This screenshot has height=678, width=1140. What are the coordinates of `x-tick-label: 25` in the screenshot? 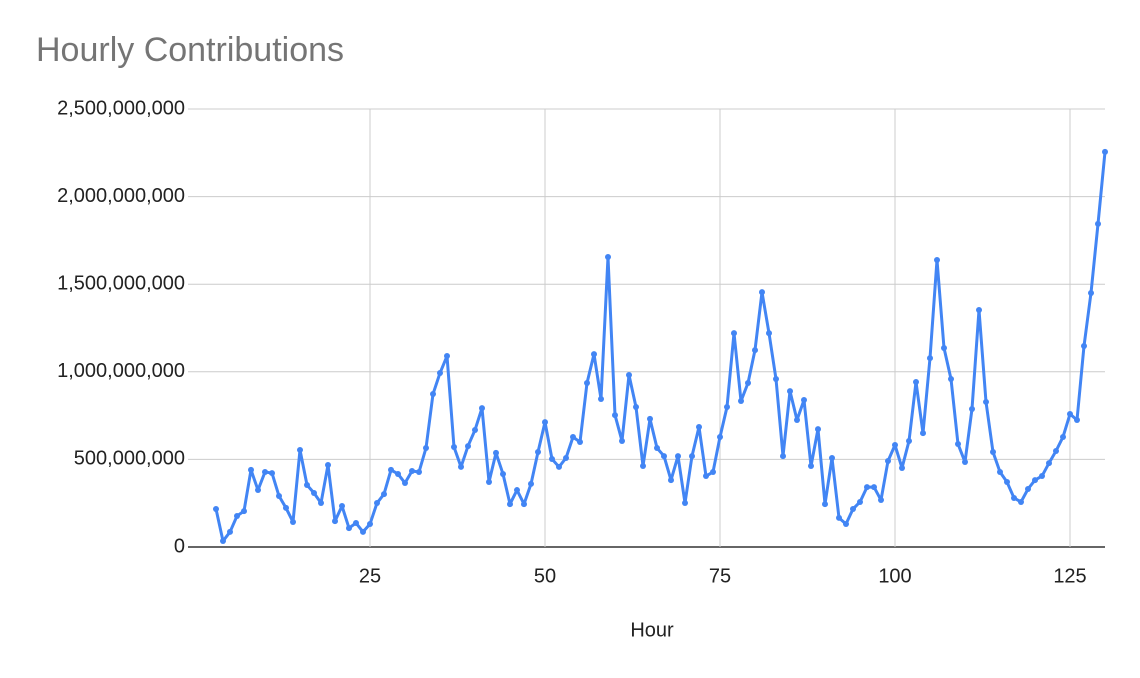 It's located at (370, 576).